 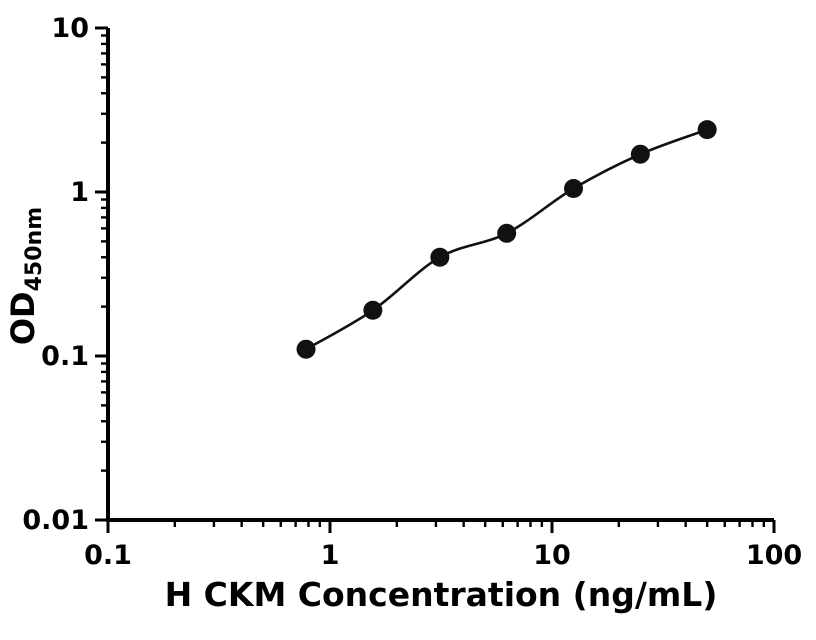 What do you see at coordinates (55, 520) in the screenshot?
I see `y-tick-label: 0.01` at bounding box center [55, 520].